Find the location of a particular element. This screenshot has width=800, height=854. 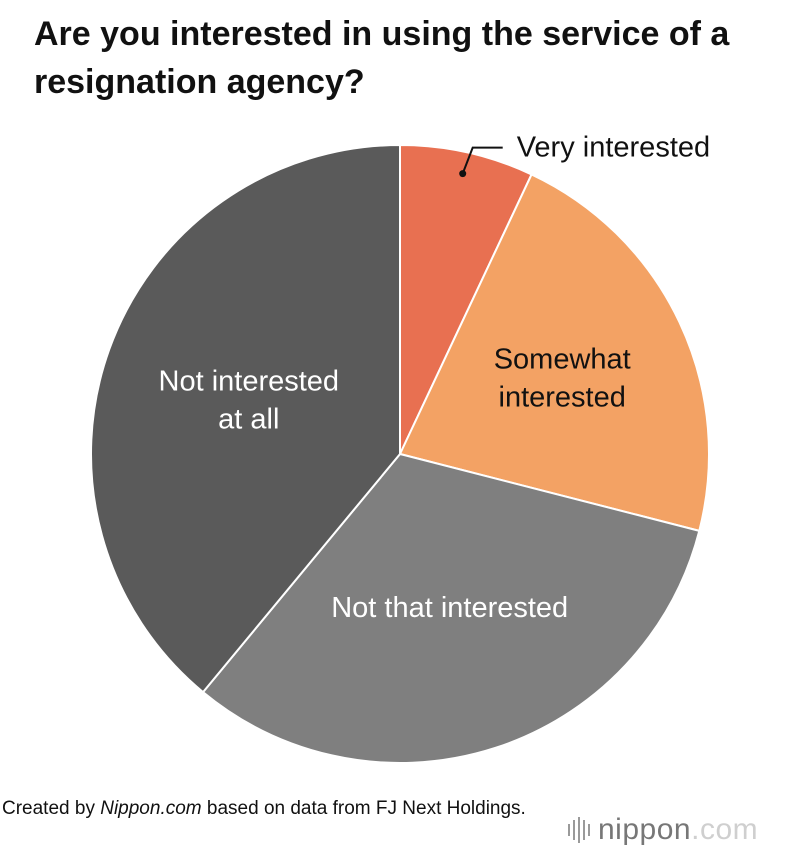

slice-very-interested is located at coordinates (466, 299).